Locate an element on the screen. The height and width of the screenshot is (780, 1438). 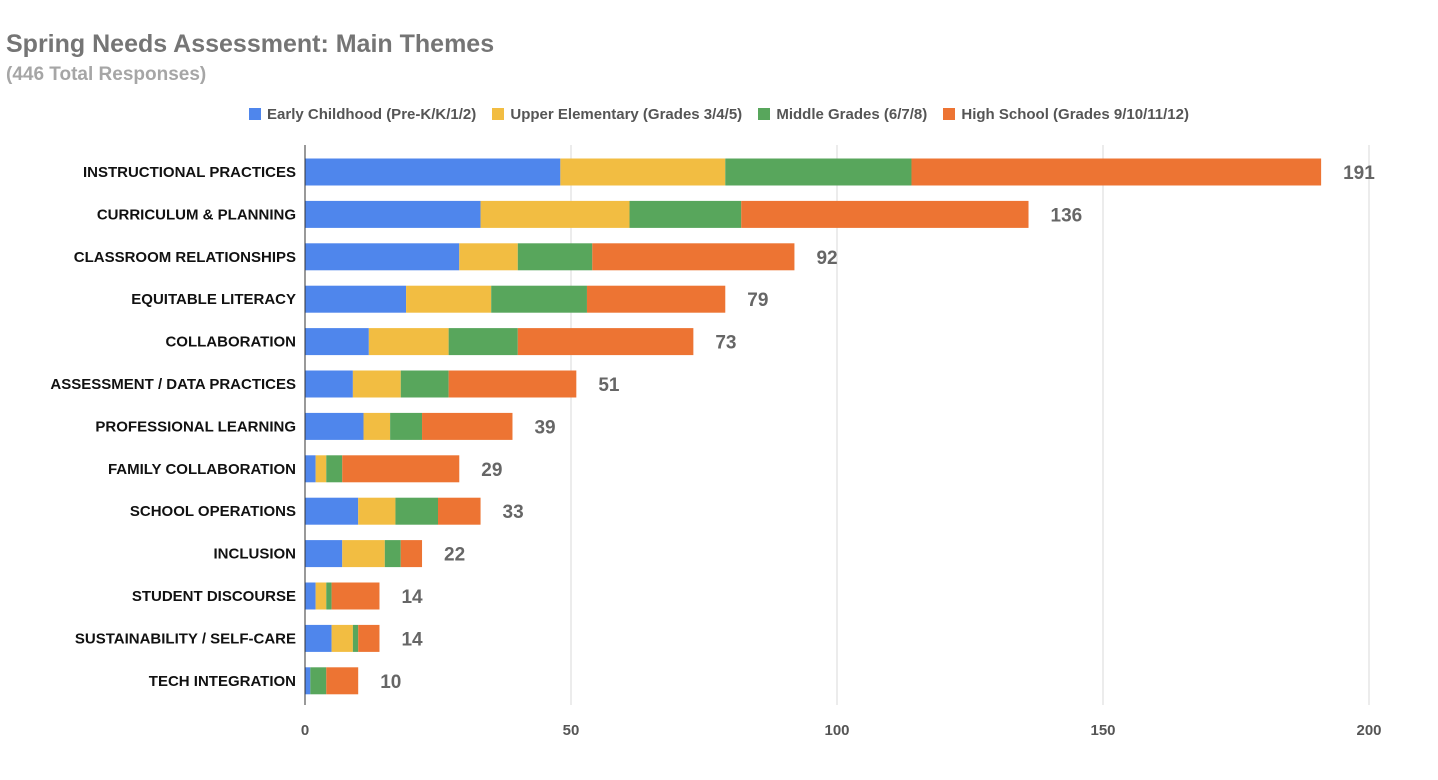
x-tick-label: 0 is located at coordinates (305, 730).